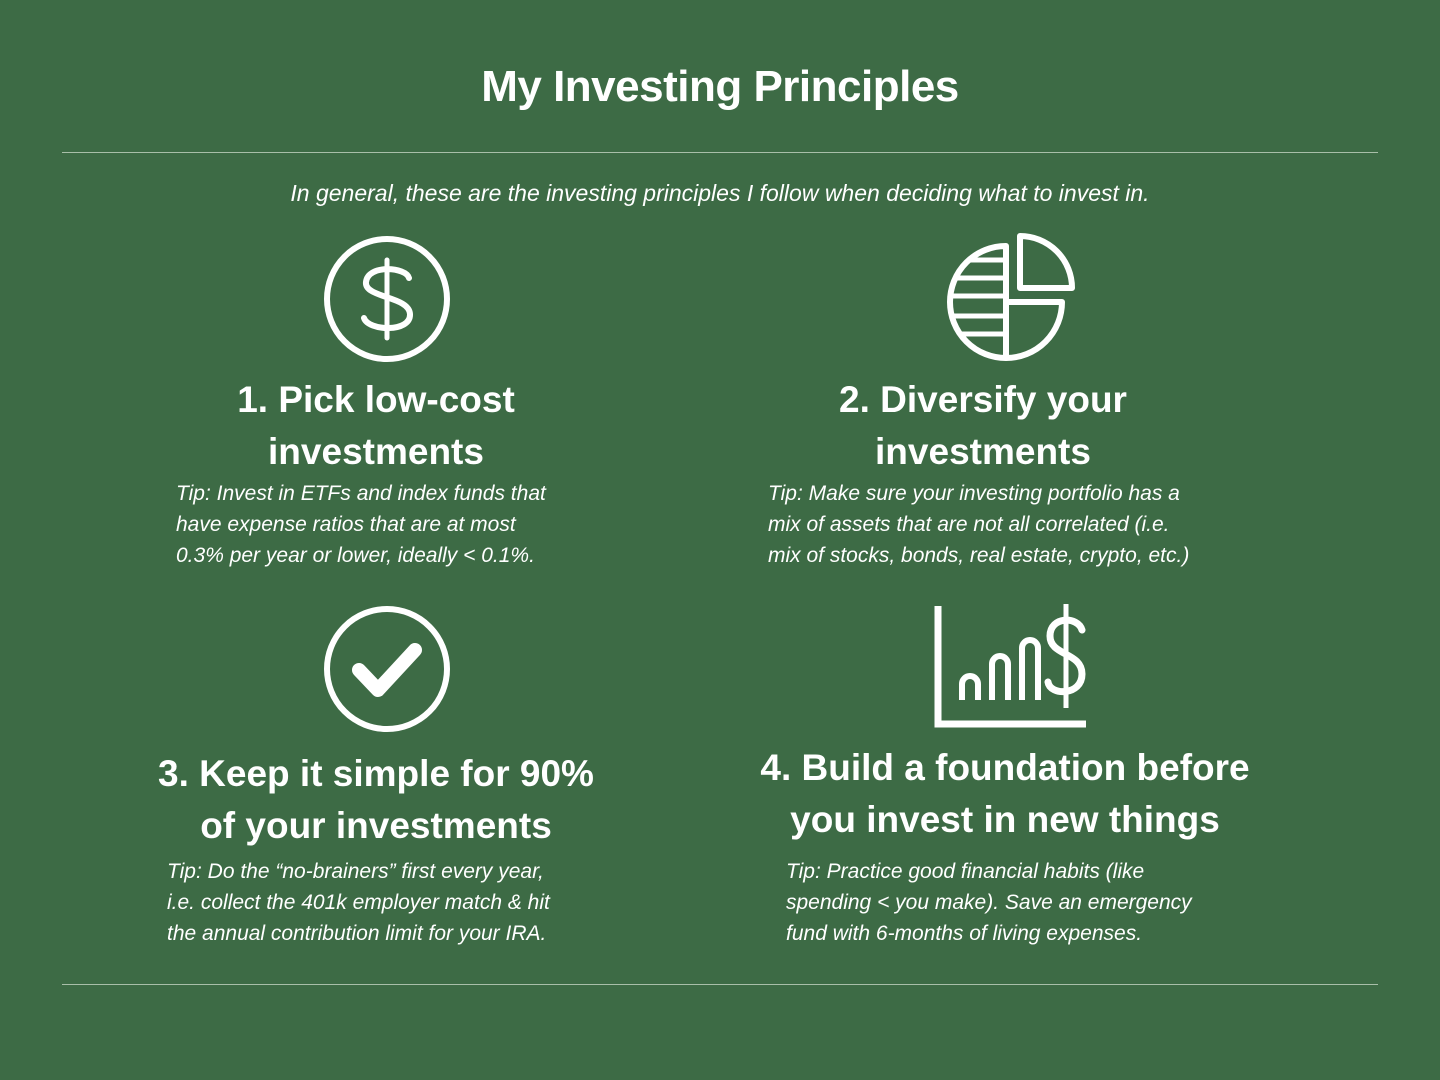 The image size is (1440, 1080). Describe the element at coordinates (355, 555) in the screenshot. I see `tip-line: 0.3% per year or lower, ideally < 0.1%.` at that location.